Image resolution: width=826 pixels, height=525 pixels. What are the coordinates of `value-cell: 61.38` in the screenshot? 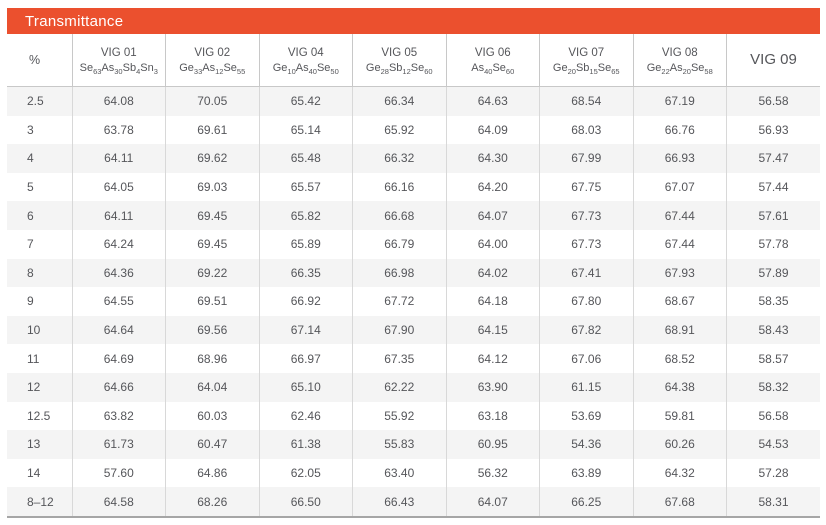 It's located at (306, 444).